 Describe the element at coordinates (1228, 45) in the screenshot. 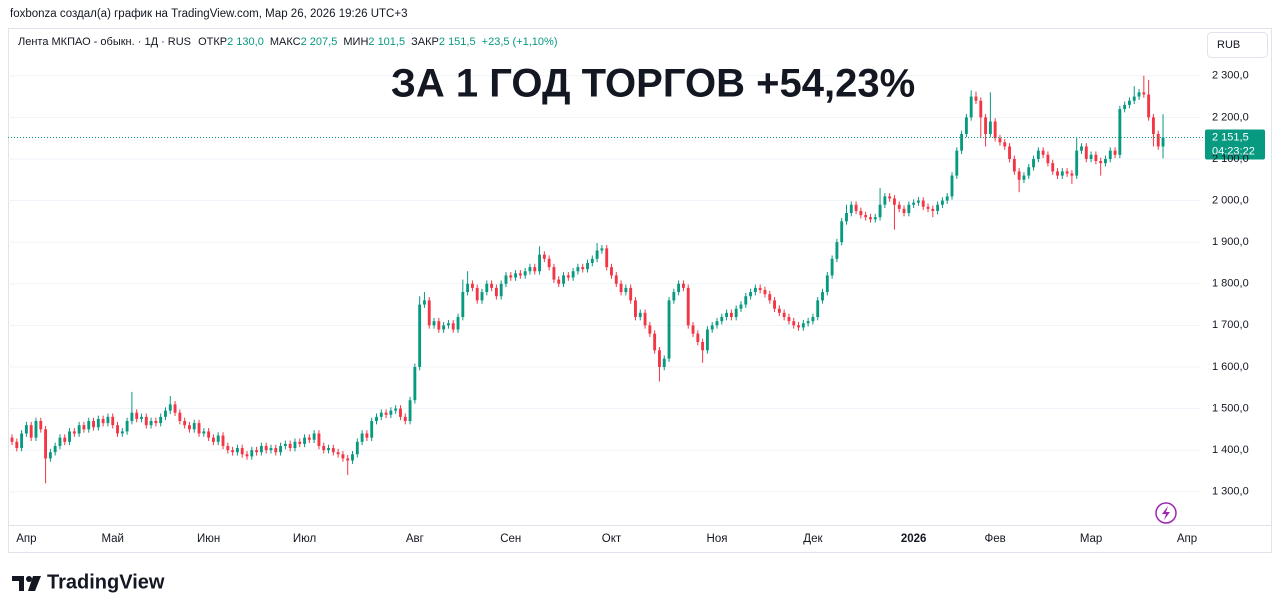

I see `currency: RUB` at that location.